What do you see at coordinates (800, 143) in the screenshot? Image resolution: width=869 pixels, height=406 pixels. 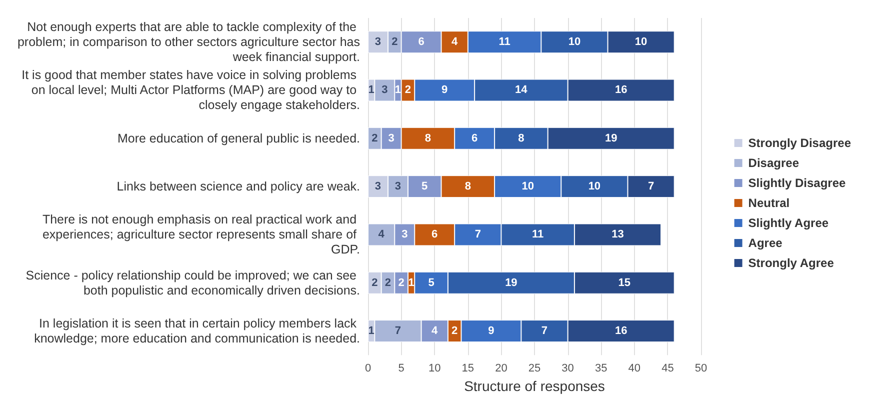 I see `legend-label: Strongly Disagree` at bounding box center [800, 143].